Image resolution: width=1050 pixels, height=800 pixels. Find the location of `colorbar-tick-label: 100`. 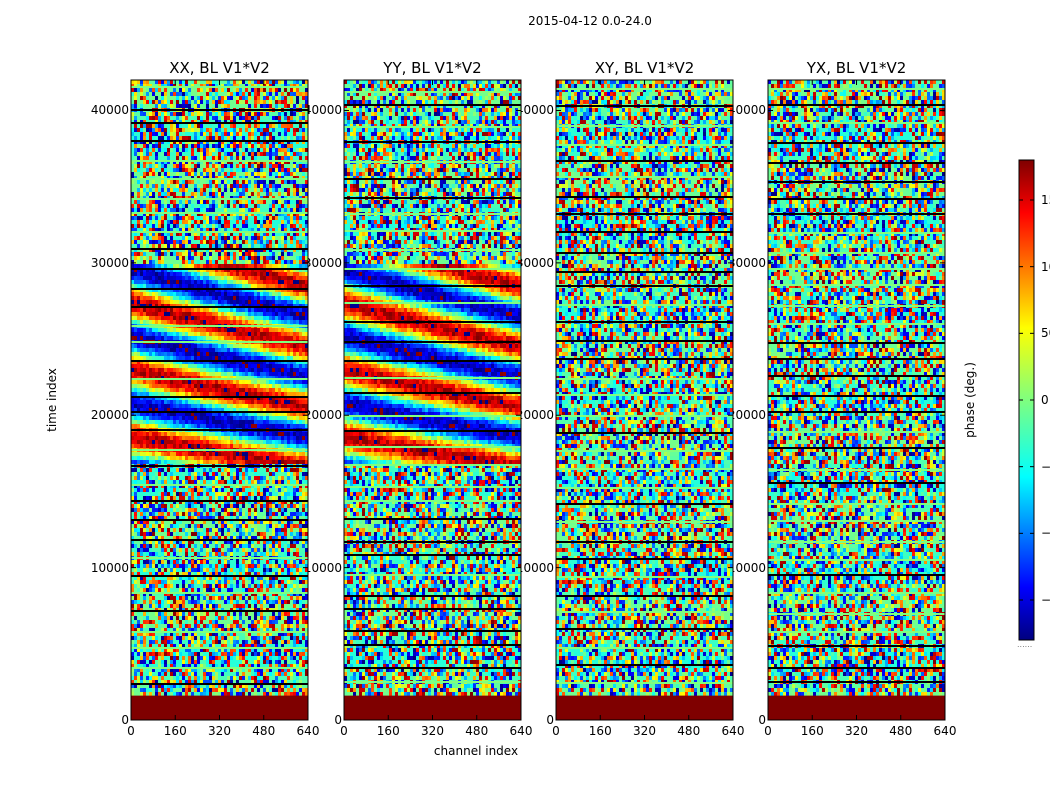

colorbar-tick-label: 100 is located at coordinates (1045, 267).